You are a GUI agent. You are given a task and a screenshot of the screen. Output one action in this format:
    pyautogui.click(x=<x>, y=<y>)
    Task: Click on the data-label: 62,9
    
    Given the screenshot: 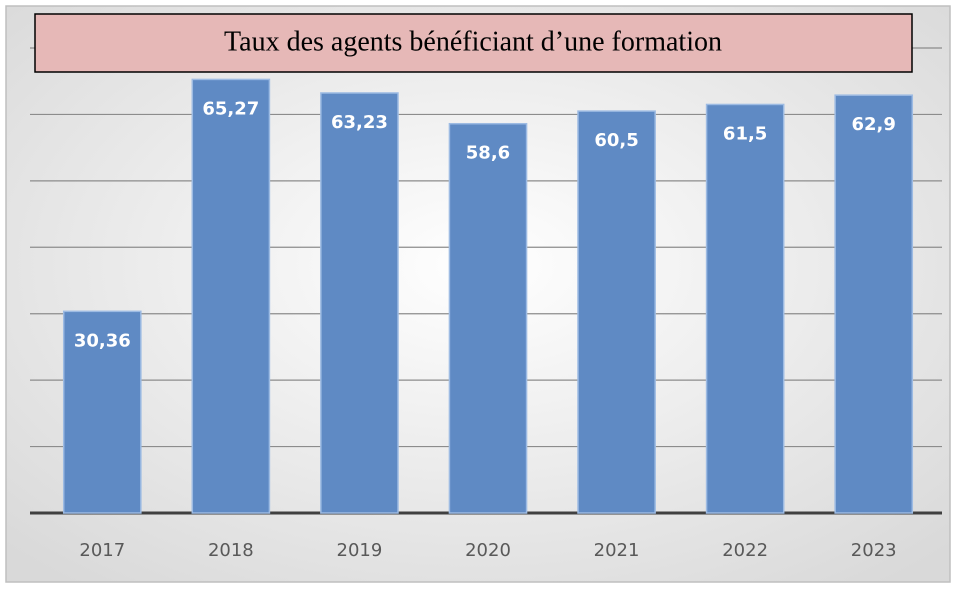 What is the action you would take?
    pyautogui.click(x=874, y=124)
    